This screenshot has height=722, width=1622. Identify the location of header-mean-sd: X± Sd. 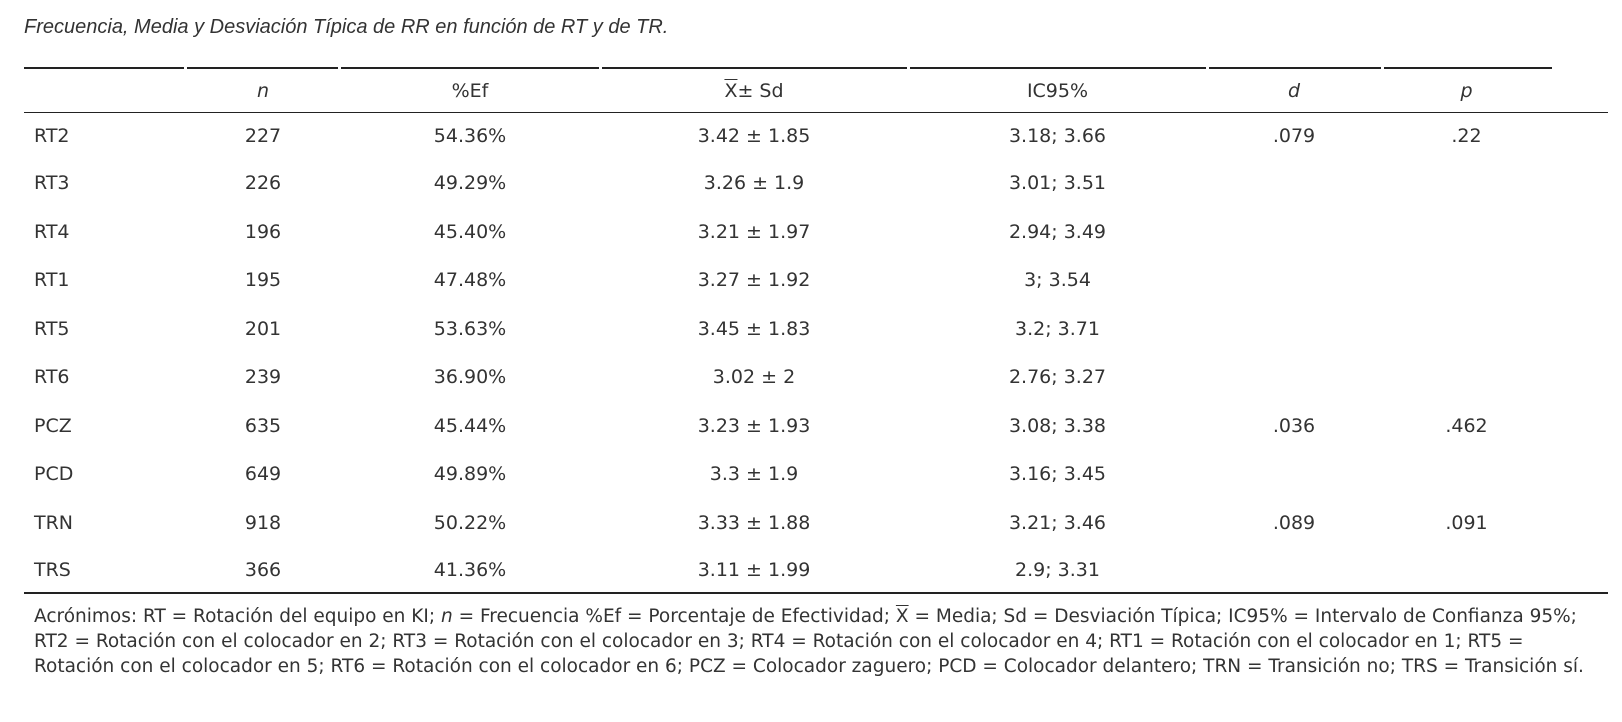
(754, 90).